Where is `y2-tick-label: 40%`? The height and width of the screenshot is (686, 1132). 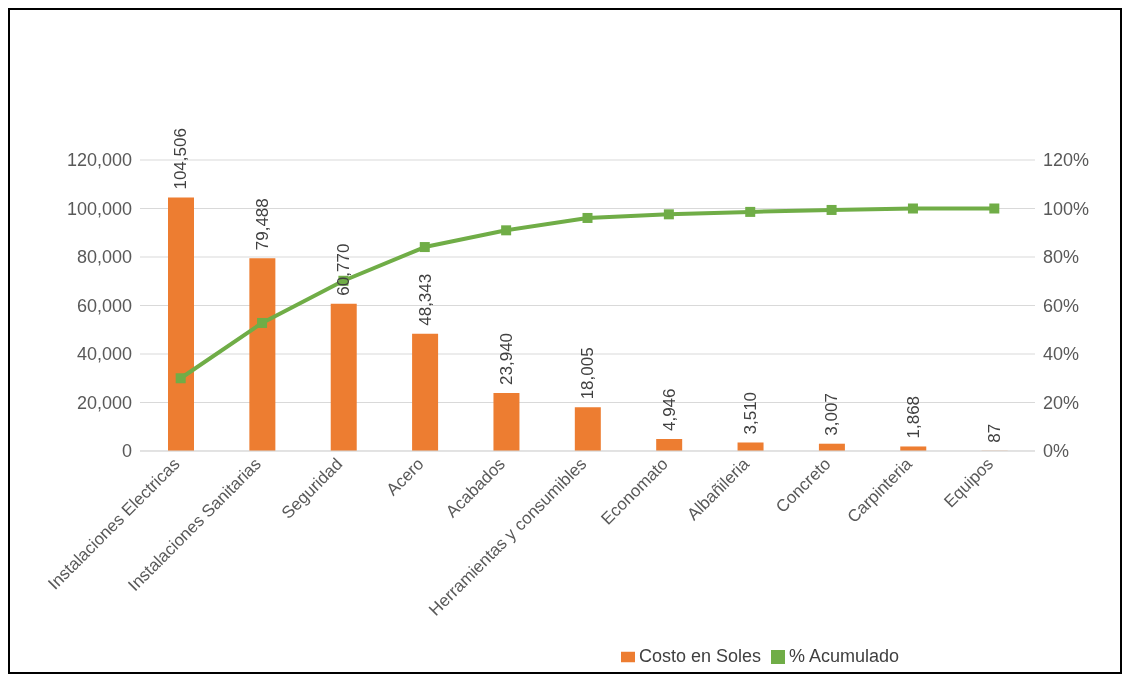
y2-tick-label: 40% is located at coordinates (1061, 354).